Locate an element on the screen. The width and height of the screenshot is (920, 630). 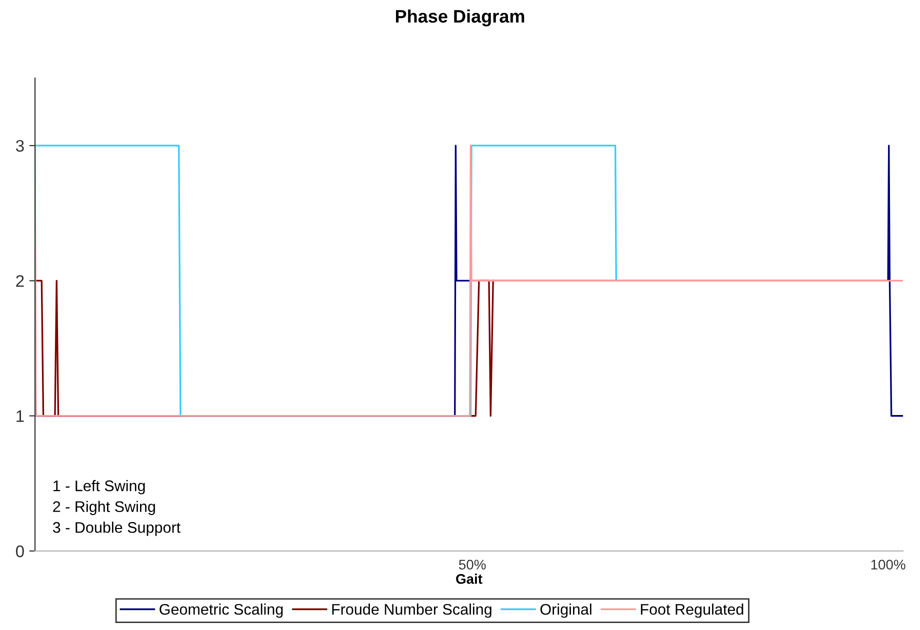
x-tick-label: 50% is located at coordinates (472, 565).